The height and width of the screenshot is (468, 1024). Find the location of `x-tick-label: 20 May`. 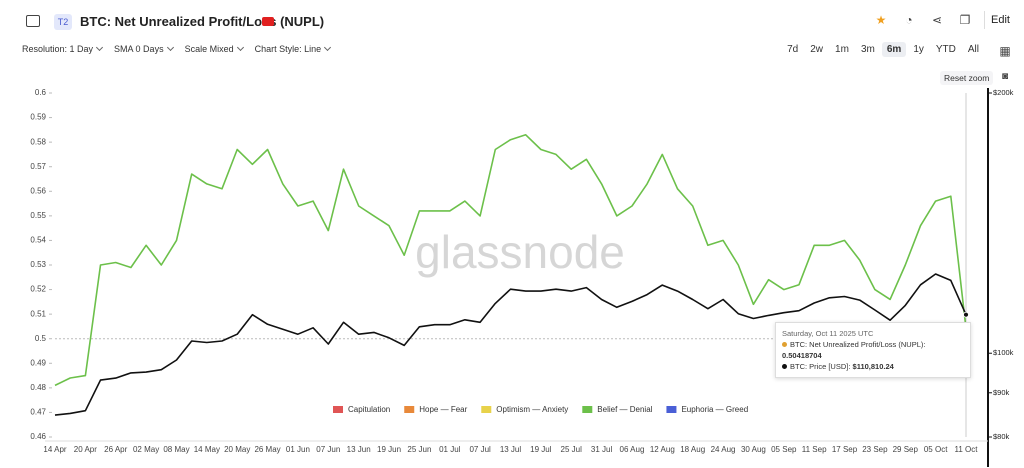

x-tick-label: 20 May is located at coordinates (237, 449).